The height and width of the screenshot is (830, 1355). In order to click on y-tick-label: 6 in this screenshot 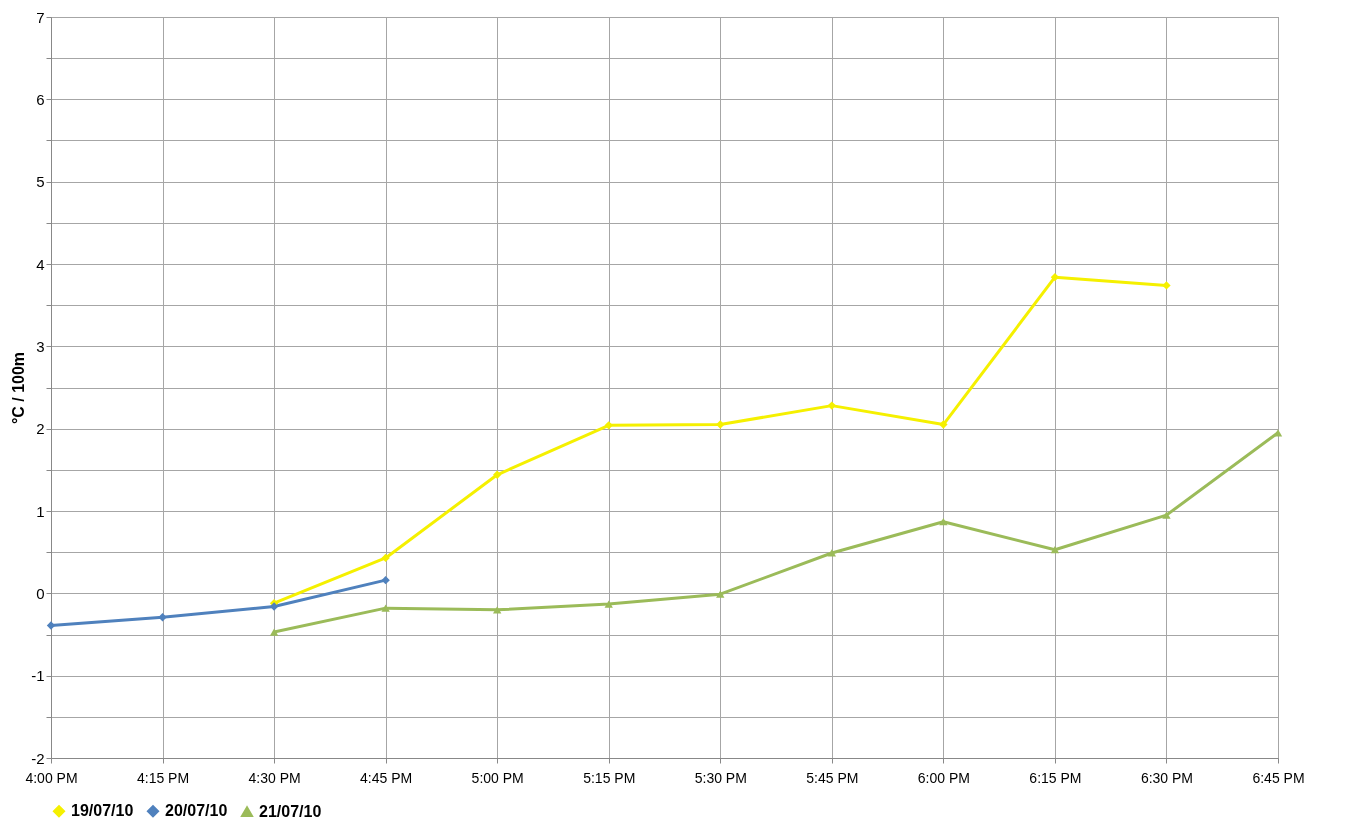, I will do `click(40, 99)`.